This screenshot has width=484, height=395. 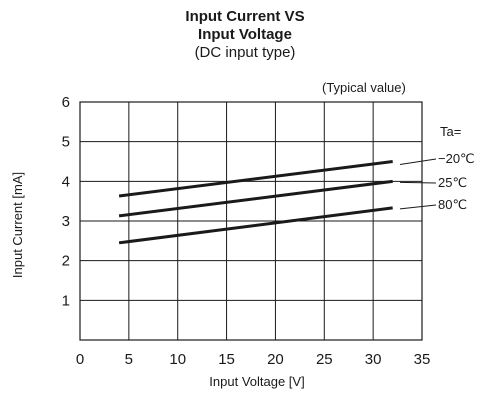 What do you see at coordinates (452, 204) in the screenshot?
I see `legend-label: 80℃` at bounding box center [452, 204].